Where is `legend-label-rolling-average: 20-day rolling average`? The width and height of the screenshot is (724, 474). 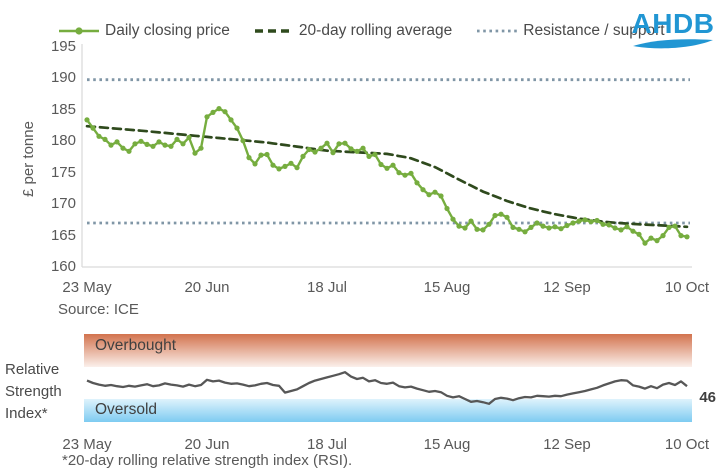
legend-label-rolling-average: 20-day rolling average is located at coordinates (375, 30).